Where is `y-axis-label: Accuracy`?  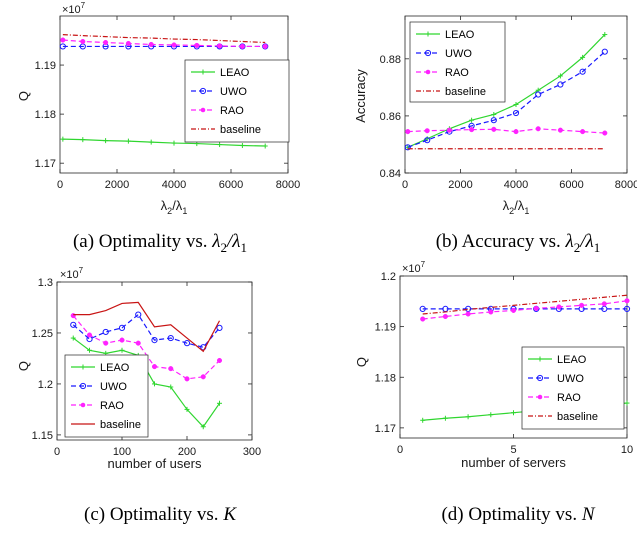
y-axis-label: Accuracy is located at coordinates (360, 96).